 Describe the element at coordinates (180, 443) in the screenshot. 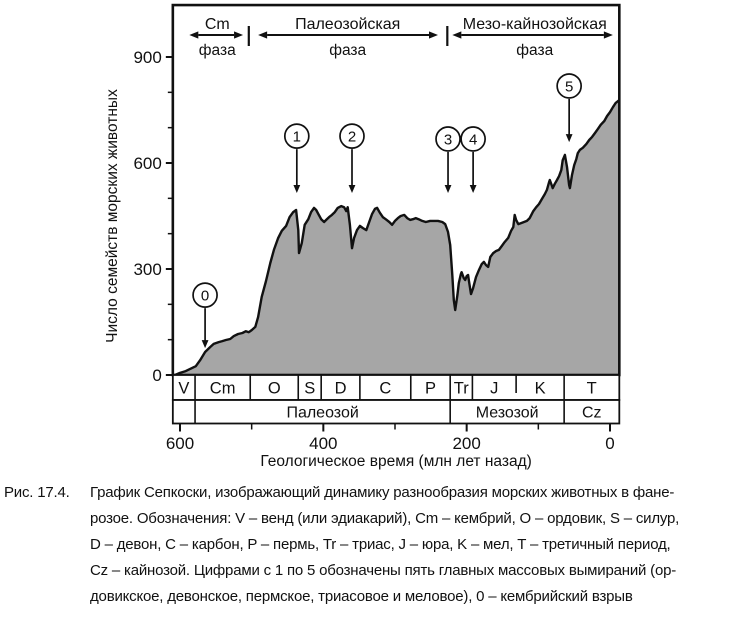

I see `x-axis-tick-label: 600` at that location.